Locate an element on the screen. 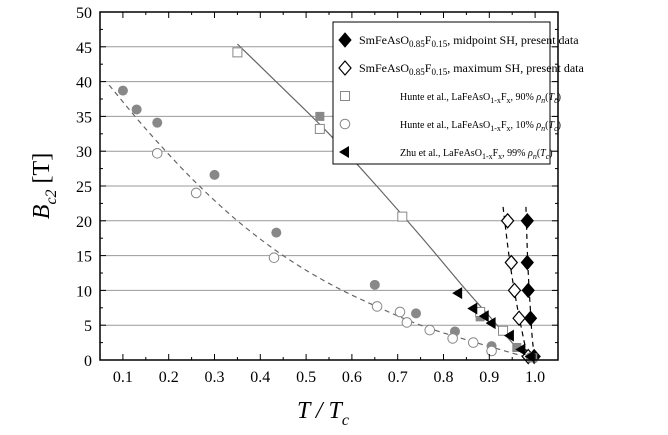  y-tick-label: 5 is located at coordinates (88, 326).